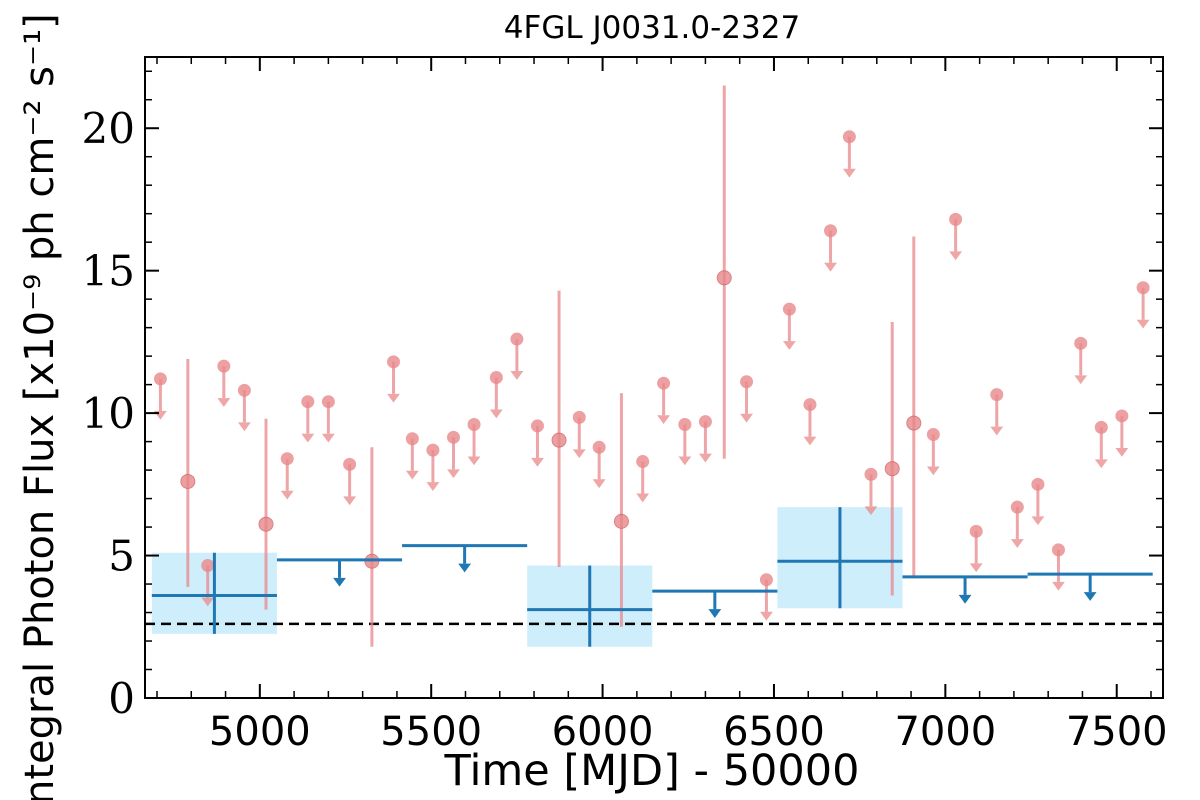  What do you see at coordinates (652, 577) in the screenshot?
I see `long-bin-layer` at bounding box center [652, 577].